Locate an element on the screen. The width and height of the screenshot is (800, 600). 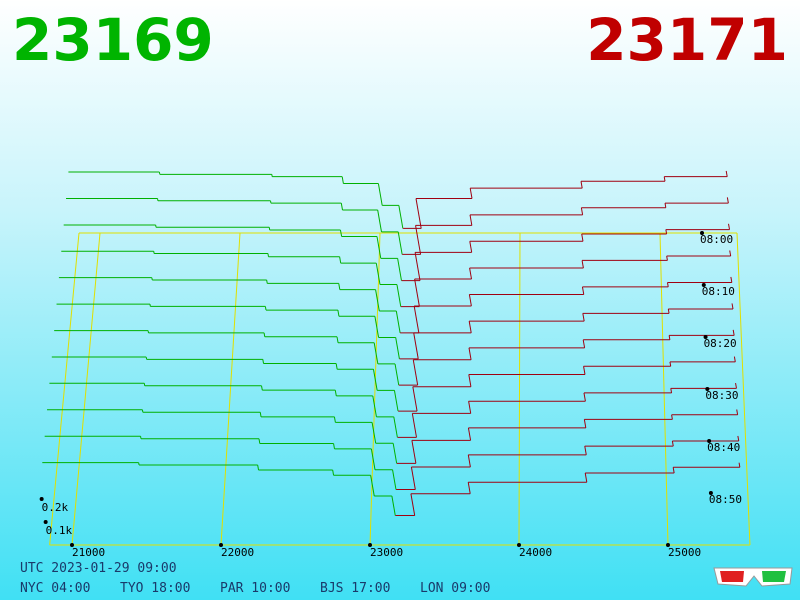
x-tick-label: 22000 is located at coordinates (237, 552).